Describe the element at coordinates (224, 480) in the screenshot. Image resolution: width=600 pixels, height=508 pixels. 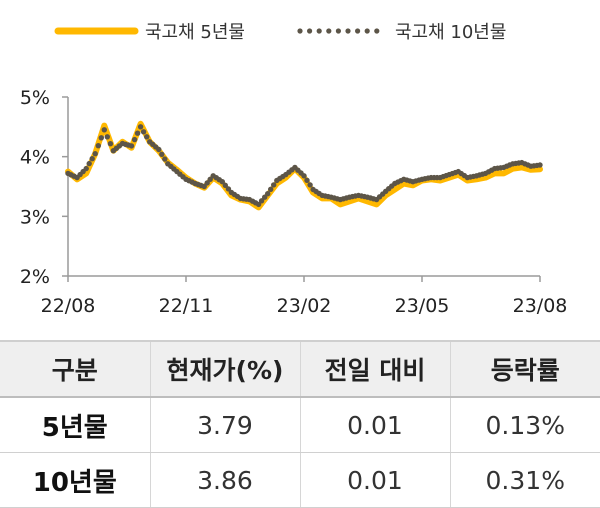
I see `price-cell: 3.86` at that location.